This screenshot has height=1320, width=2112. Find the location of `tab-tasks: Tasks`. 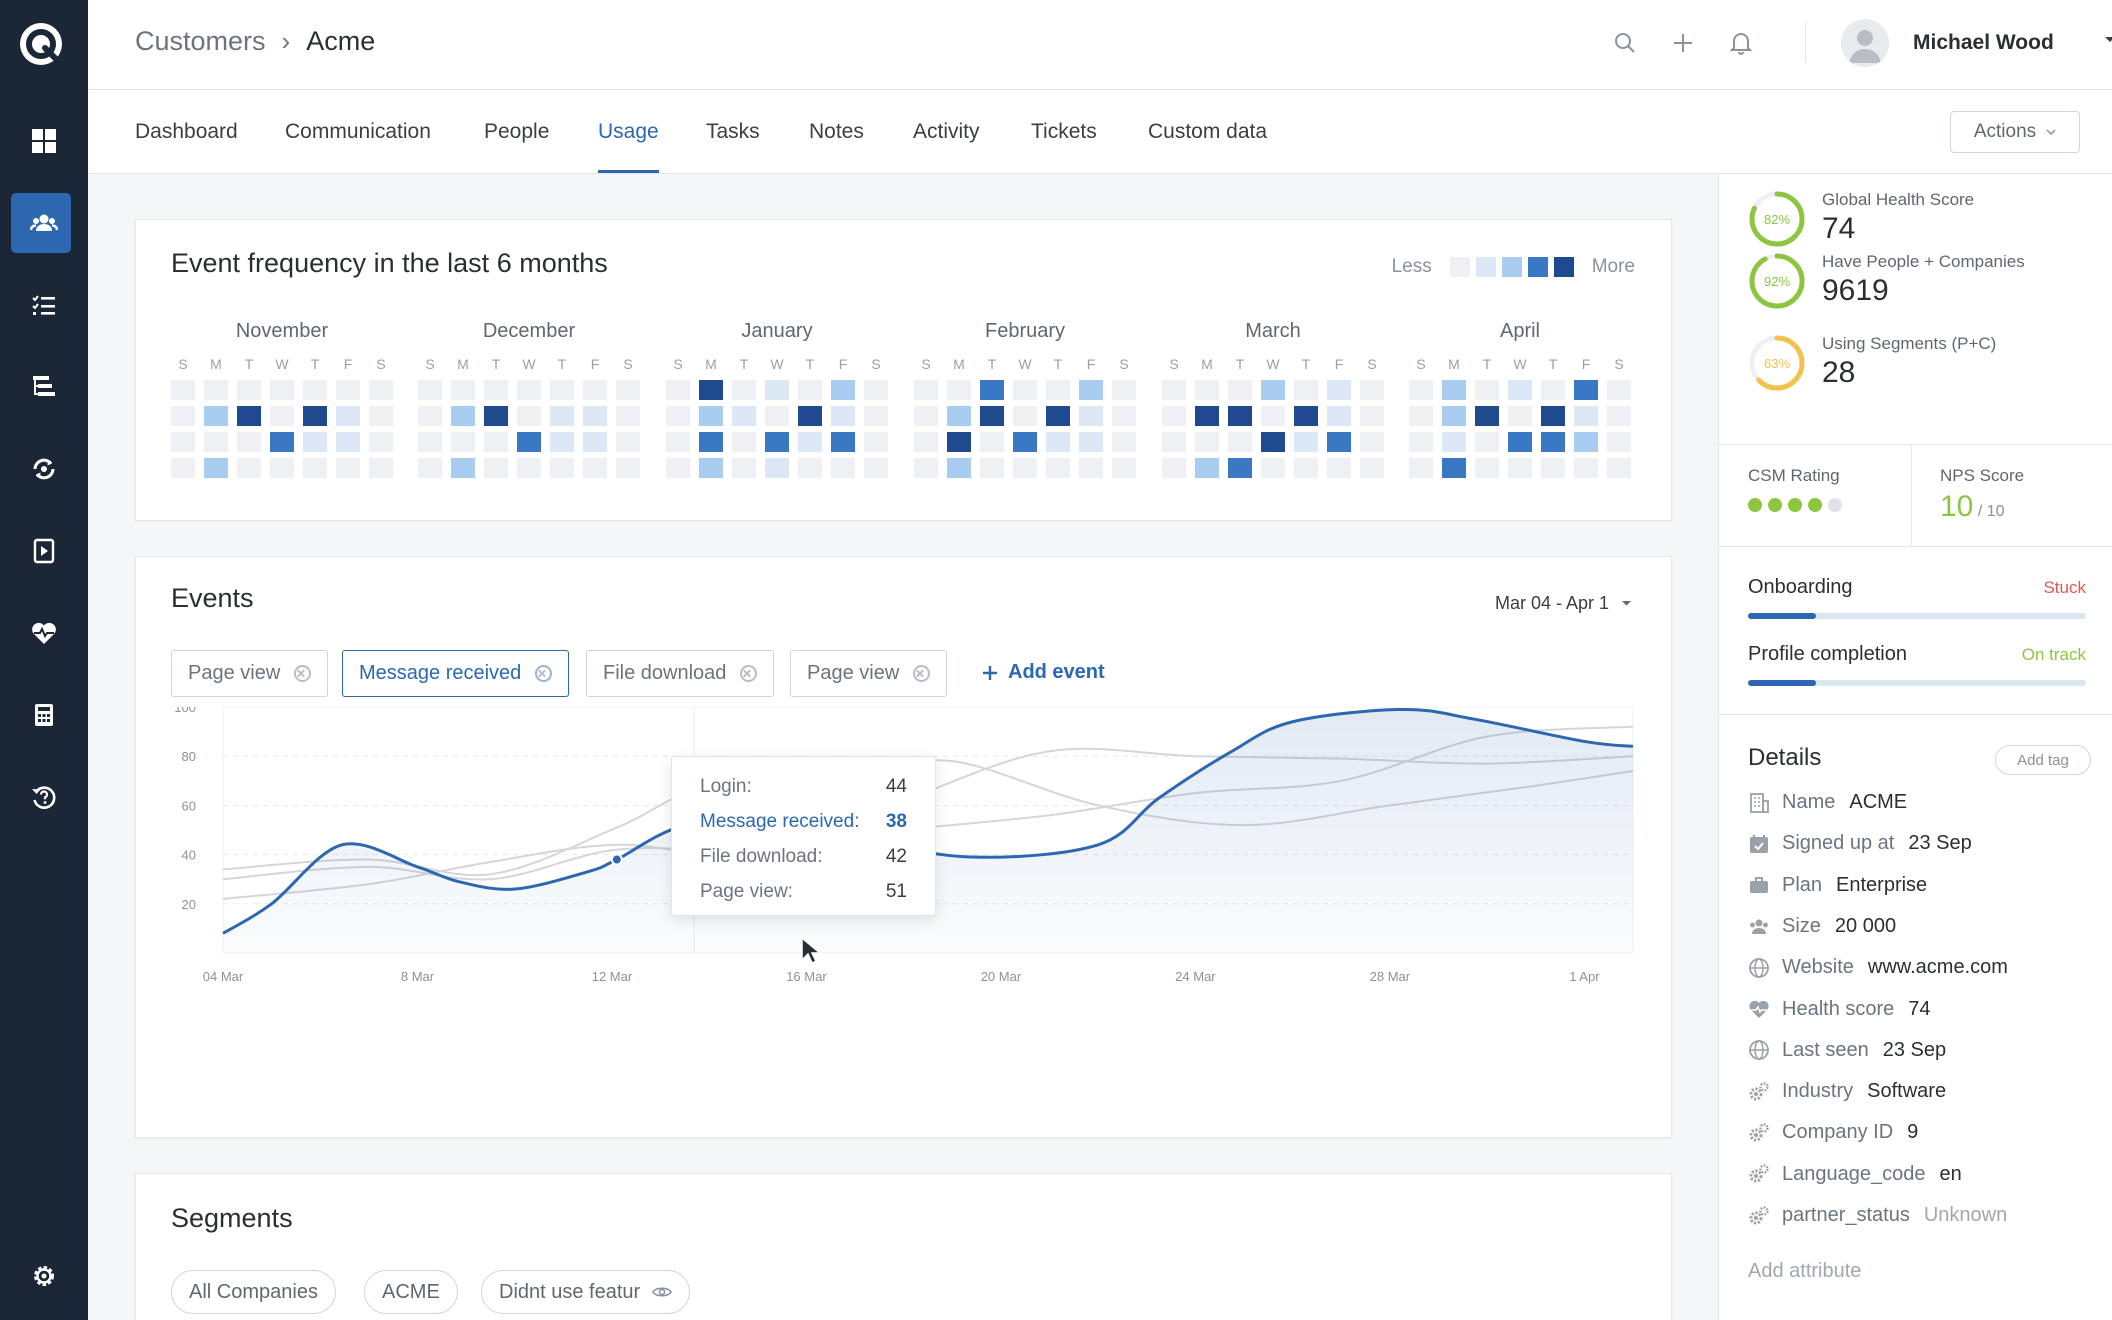

tab-tasks: Tasks is located at coordinates (733, 131).